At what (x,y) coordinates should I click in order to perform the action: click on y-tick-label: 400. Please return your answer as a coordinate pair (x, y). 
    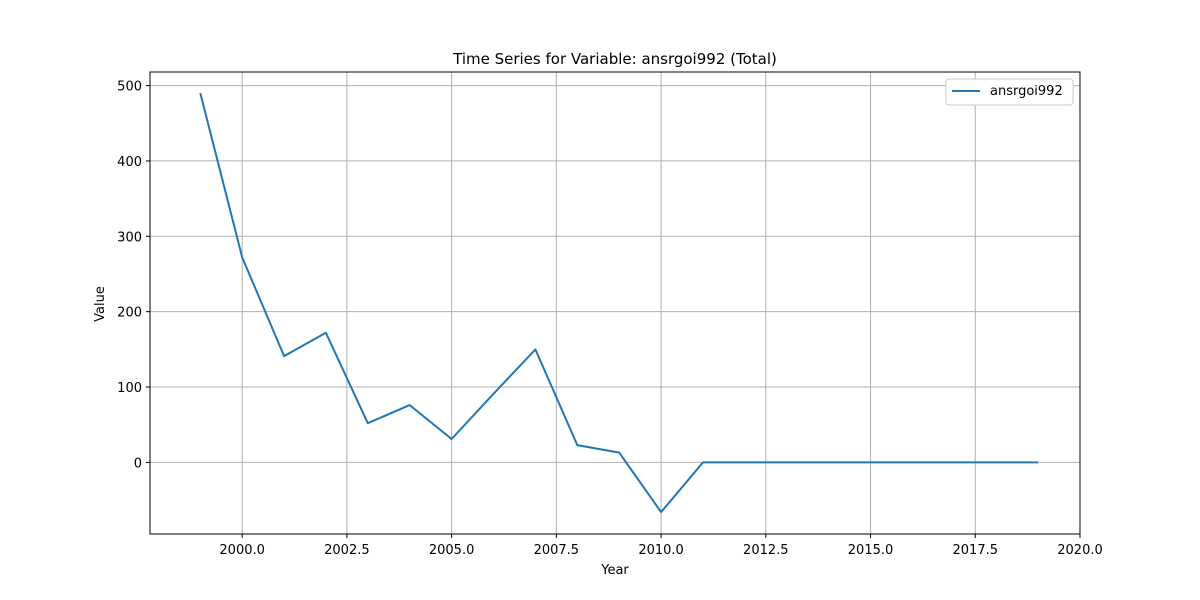
    Looking at the image, I should click on (129, 162).